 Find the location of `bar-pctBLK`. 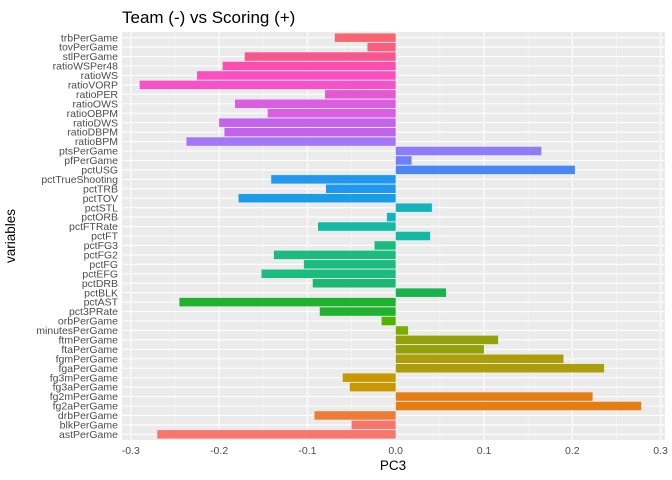

bar-pctBLK is located at coordinates (421, 292).